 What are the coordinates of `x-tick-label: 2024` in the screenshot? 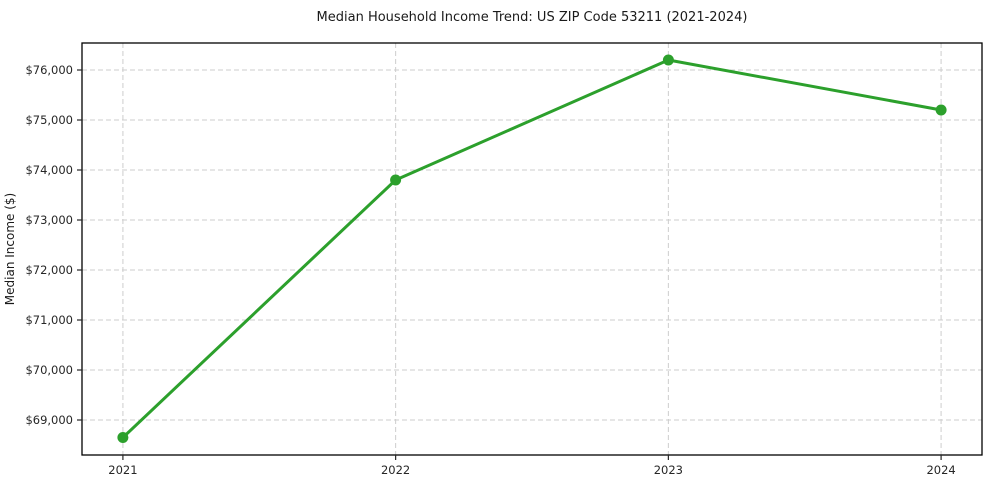 It's located at (940, 470).